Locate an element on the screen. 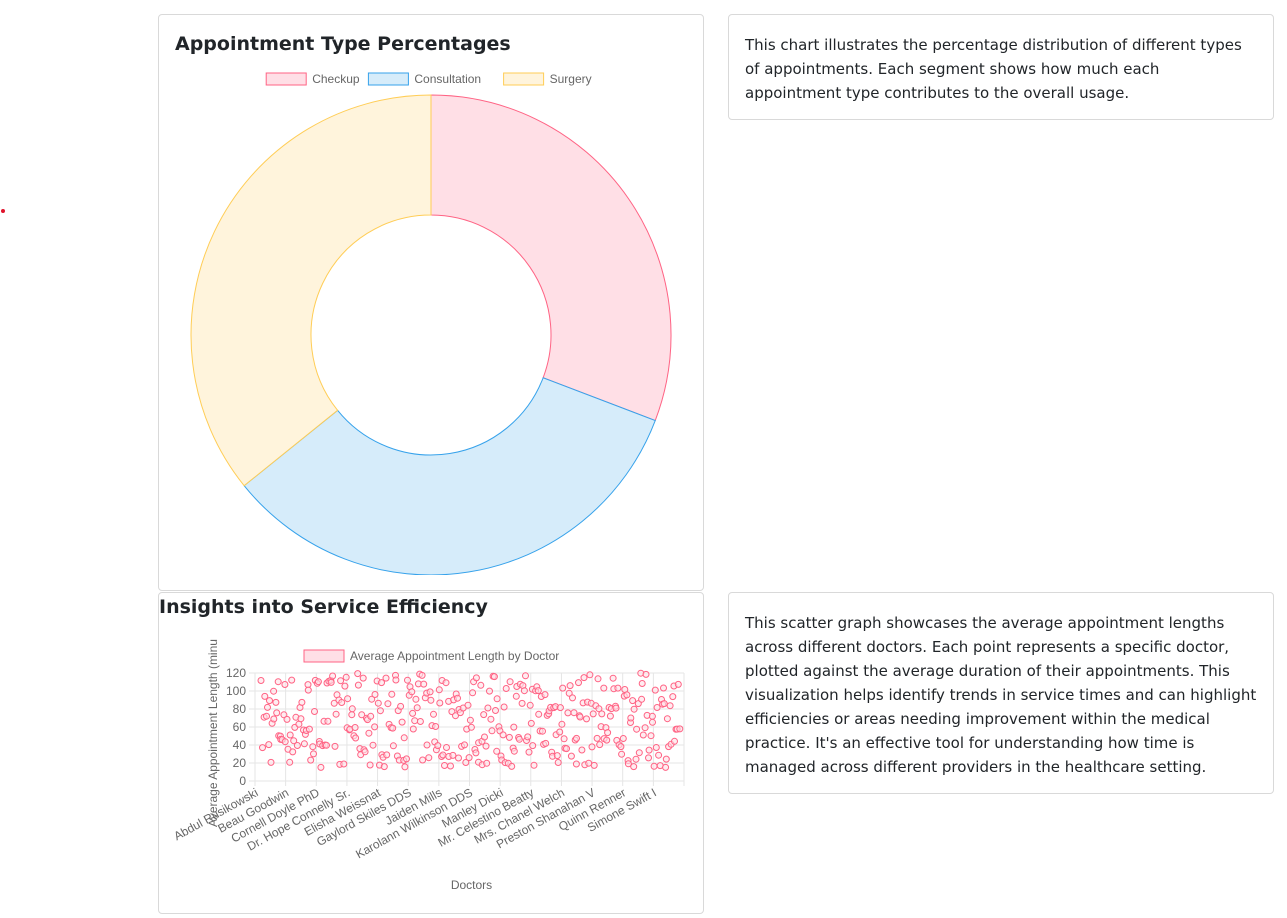 Image resolution: width=1287 pixels, height=918 pixels. legend-item-checkup: Checkup is located at coordinates (312, 79).